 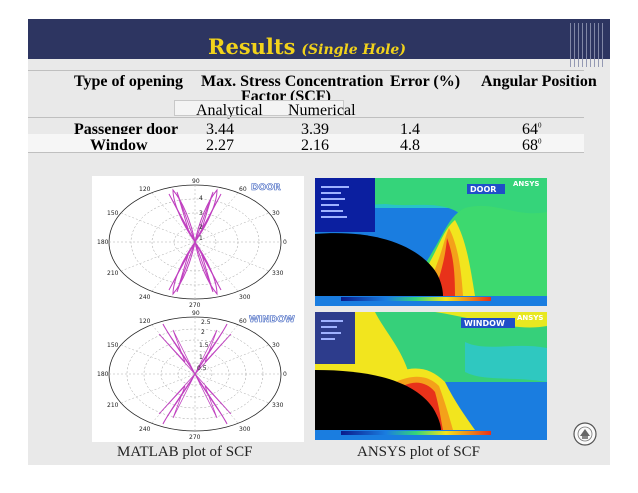 What do you see at coordinates (129, 81) in the screenshot?
I see `header-type: Type of opening` at bounding box center [129, 81].